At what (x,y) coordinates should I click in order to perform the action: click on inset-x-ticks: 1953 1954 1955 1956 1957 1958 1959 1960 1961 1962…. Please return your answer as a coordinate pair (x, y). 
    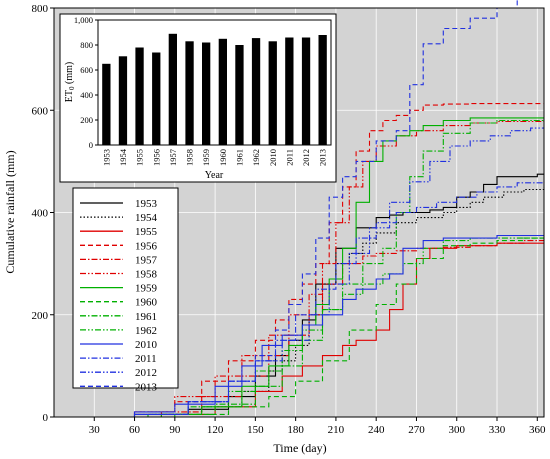
    Looking at the image, I should click on (214, 157).